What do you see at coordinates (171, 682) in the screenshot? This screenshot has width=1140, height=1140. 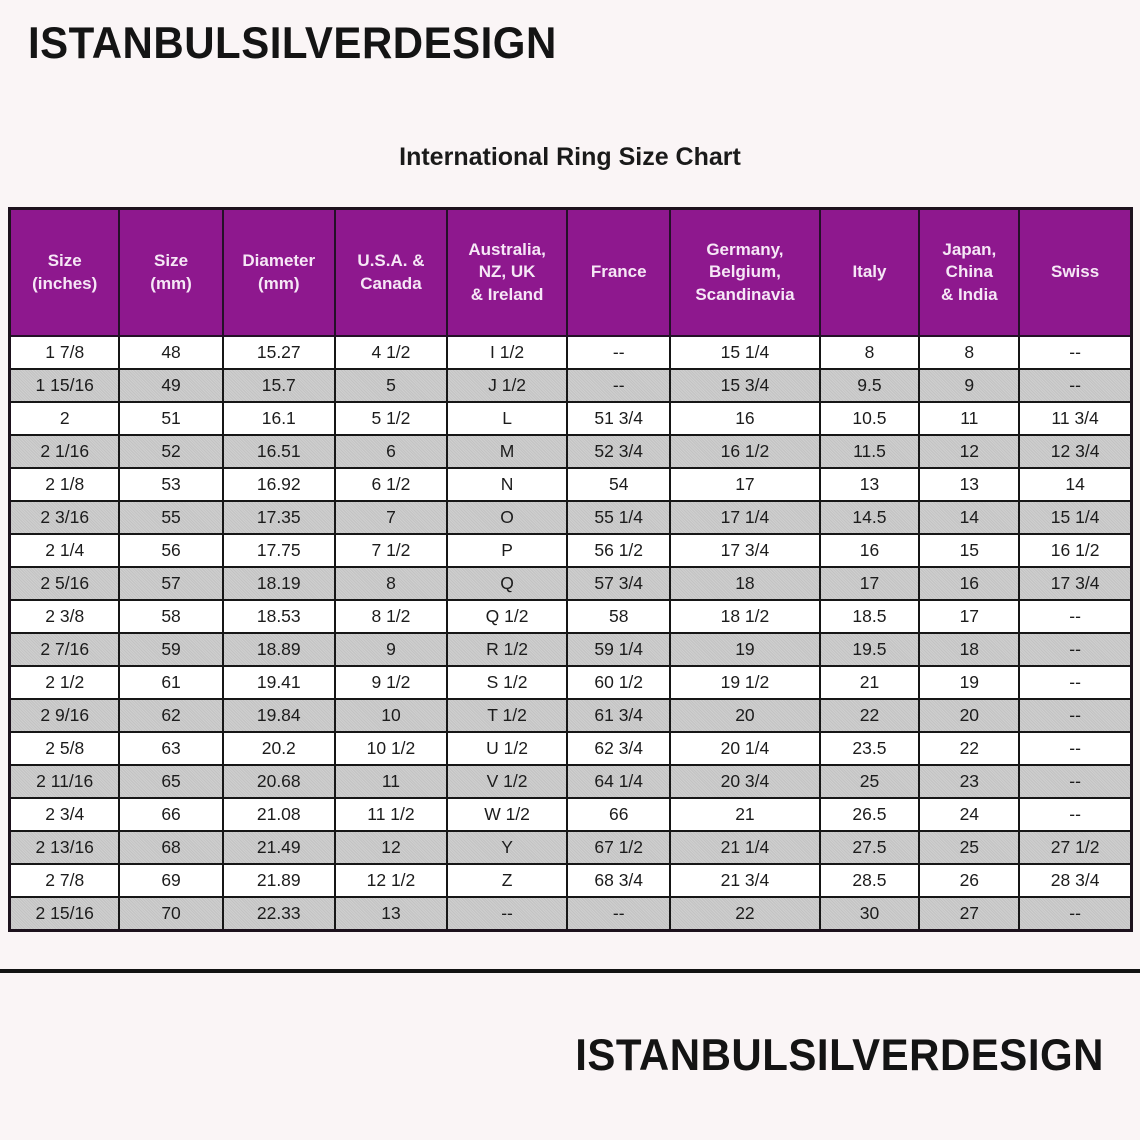 I see `table-cell: 61` at bounding box center [171, 682].